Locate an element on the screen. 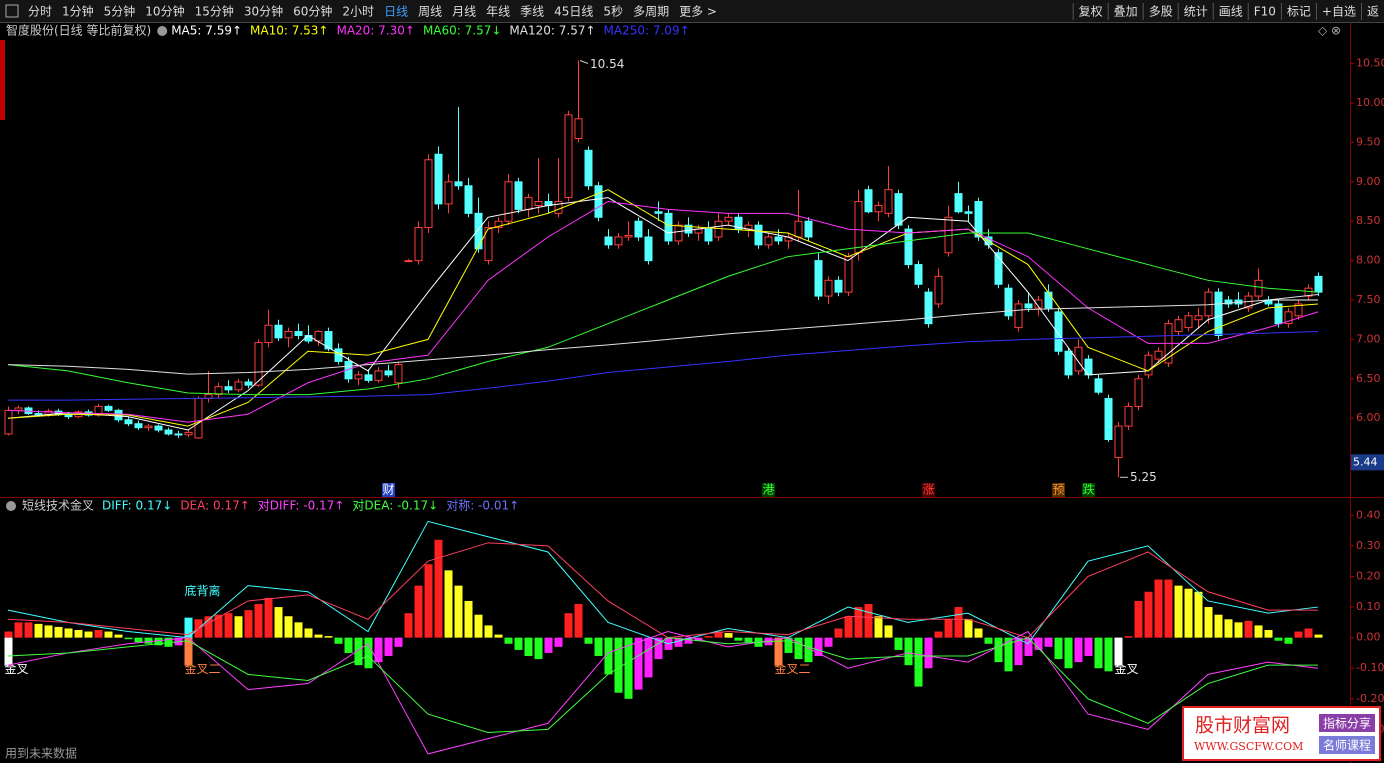 This screenshot has width=1384, height=763. toolbar-tab: 日线 is located at coordinates (396, 12).